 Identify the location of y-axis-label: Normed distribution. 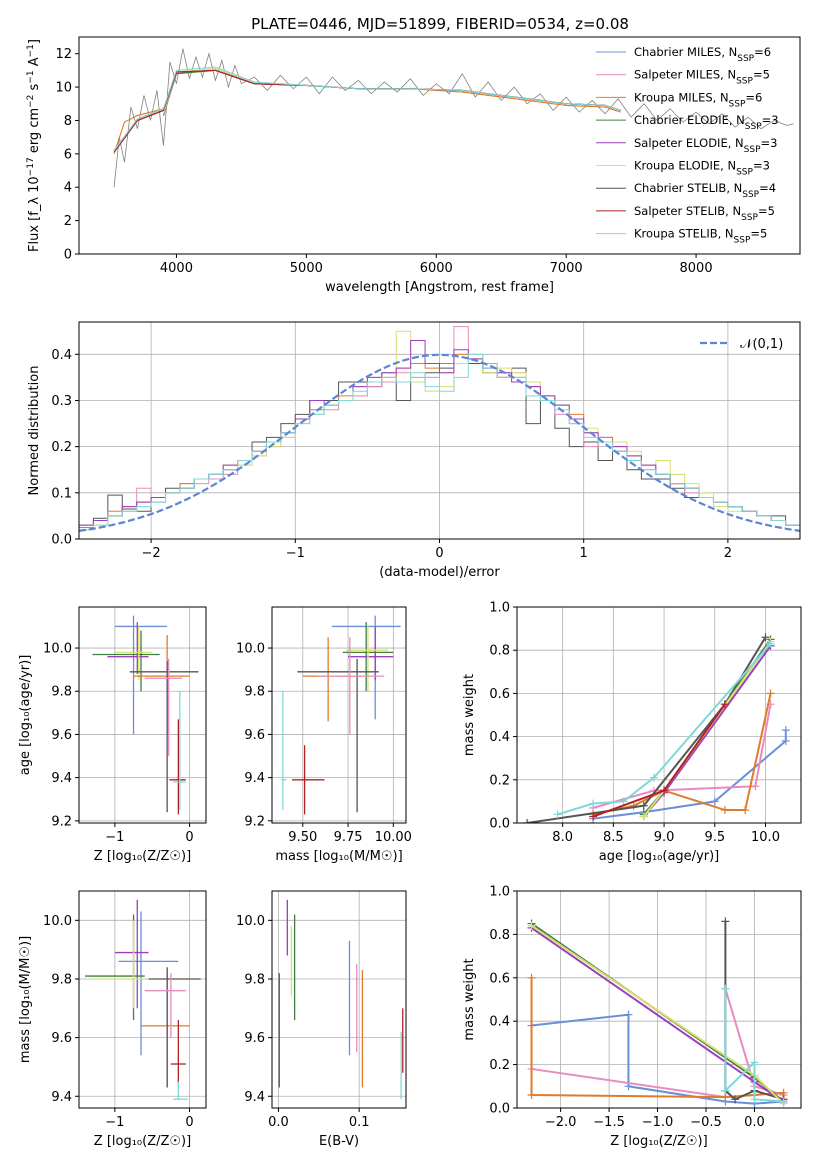
(34, 431).